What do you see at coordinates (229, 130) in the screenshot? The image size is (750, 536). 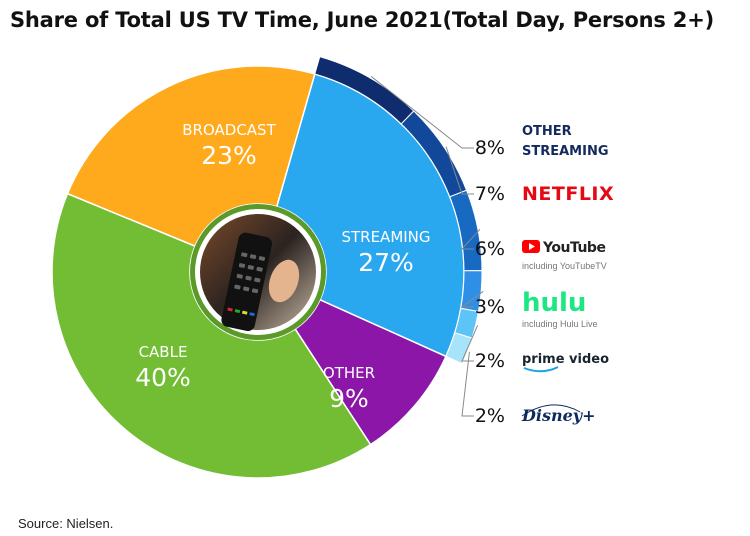 I see `slice-name-broadcast: BROADCAST` at bounding box center [229, 130].